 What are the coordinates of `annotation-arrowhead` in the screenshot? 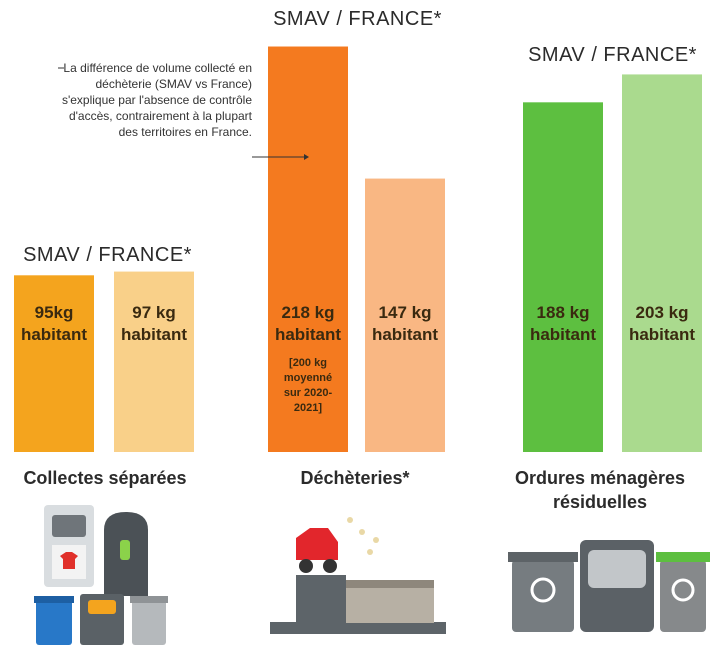 It's located at (306, 157).